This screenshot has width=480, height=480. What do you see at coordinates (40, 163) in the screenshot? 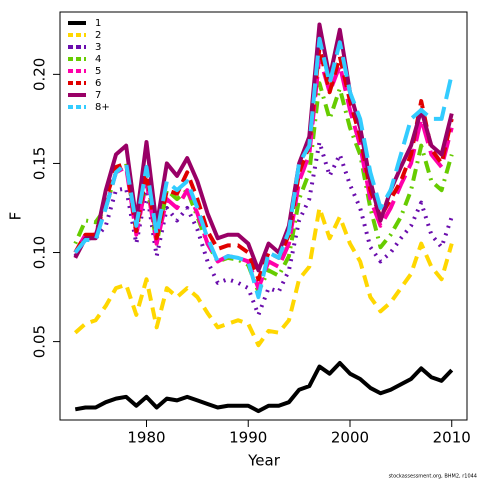
I see `y-tick-label: 0.15` at bounding box center [40, 163].